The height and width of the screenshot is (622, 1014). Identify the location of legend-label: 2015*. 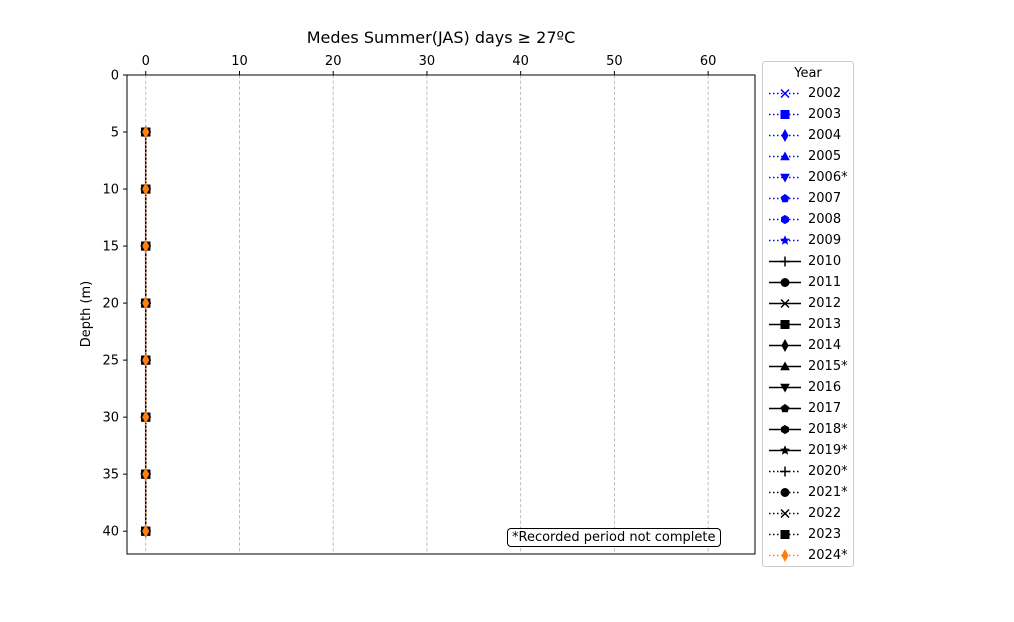
(828, 366).